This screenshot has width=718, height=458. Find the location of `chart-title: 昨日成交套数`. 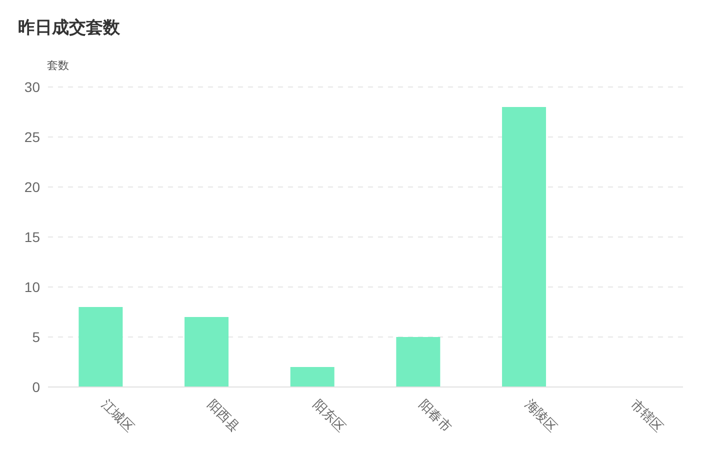

chart-title: 昨日成交套数 is located at coordinates (69, 28).